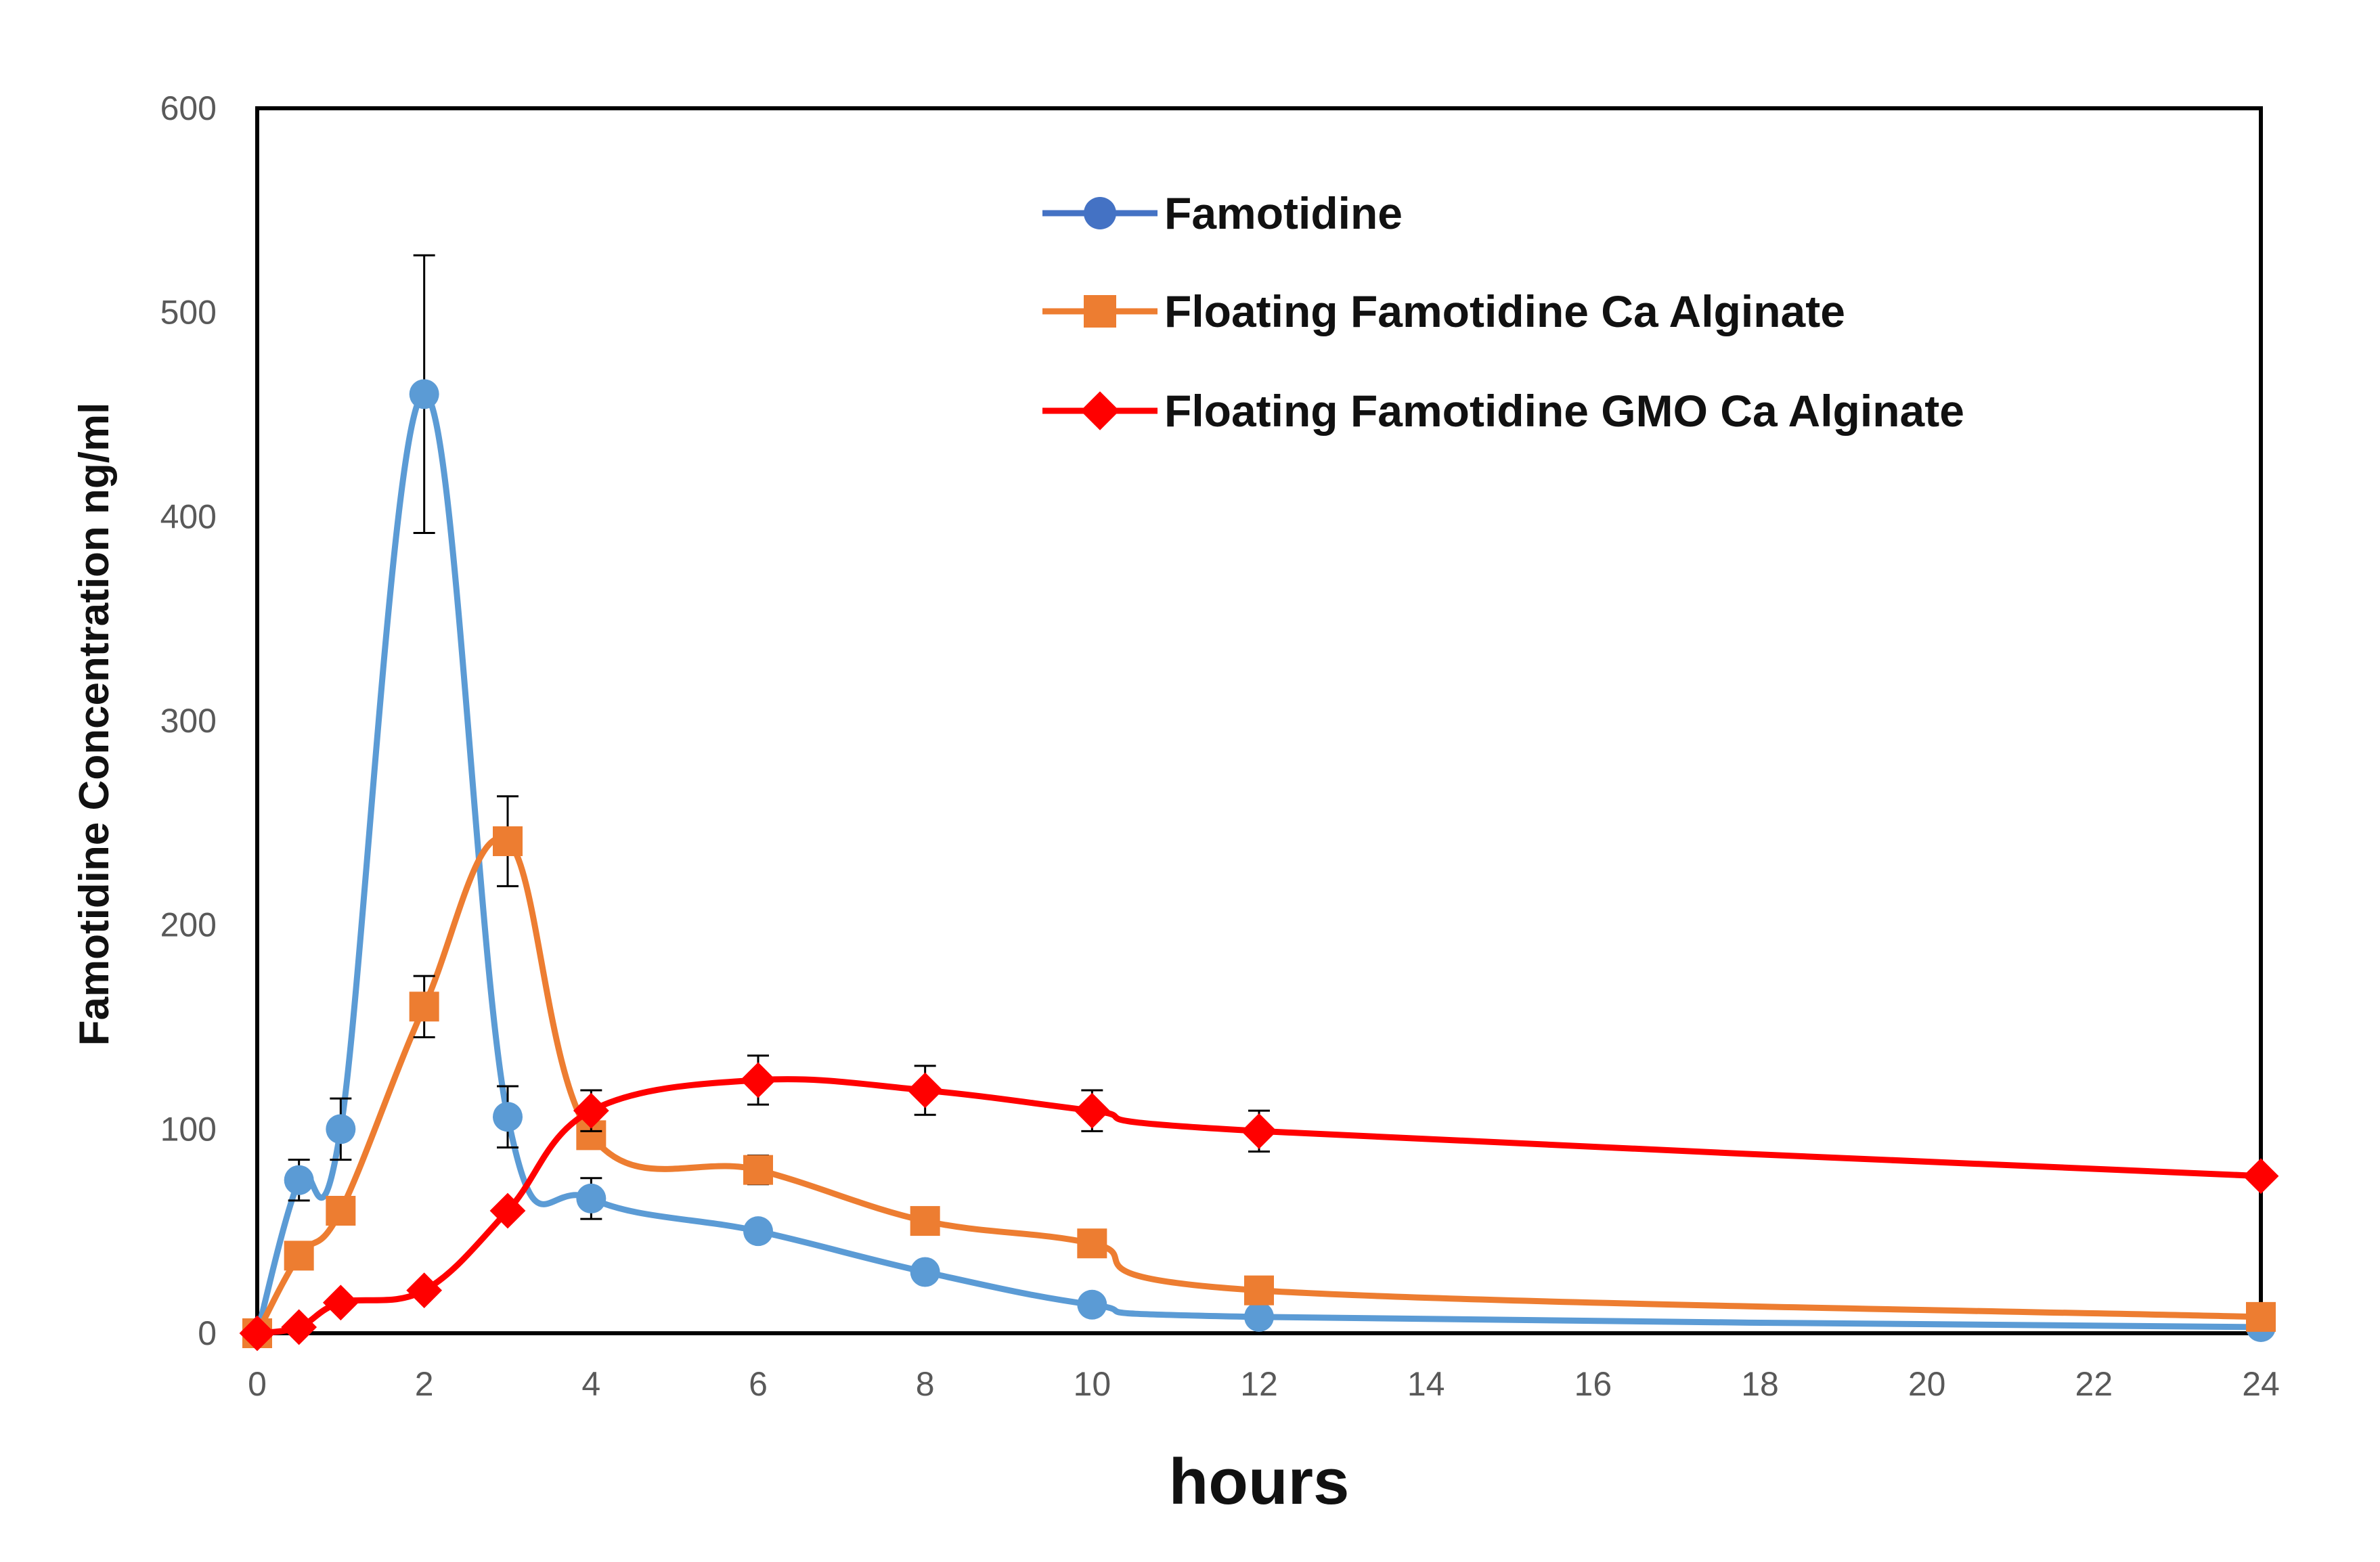 This screenshot has height=1562, width=2380. I want to click on legend-label-2: Floating Famotidine GMO Ca Alginate, so click(1564, 411).